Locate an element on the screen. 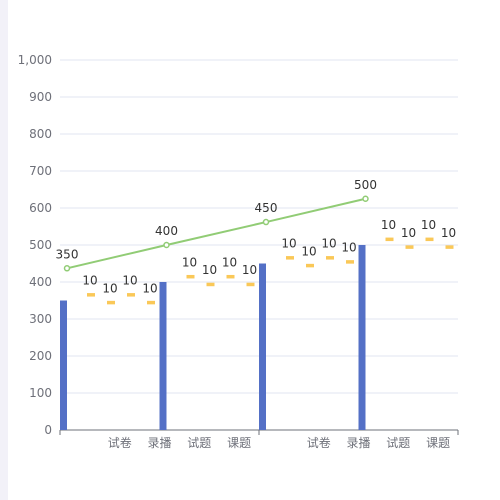 The width and height of the screenshot is (500, 500). y-tick-label: 600 is located at coordinates (40, 208).